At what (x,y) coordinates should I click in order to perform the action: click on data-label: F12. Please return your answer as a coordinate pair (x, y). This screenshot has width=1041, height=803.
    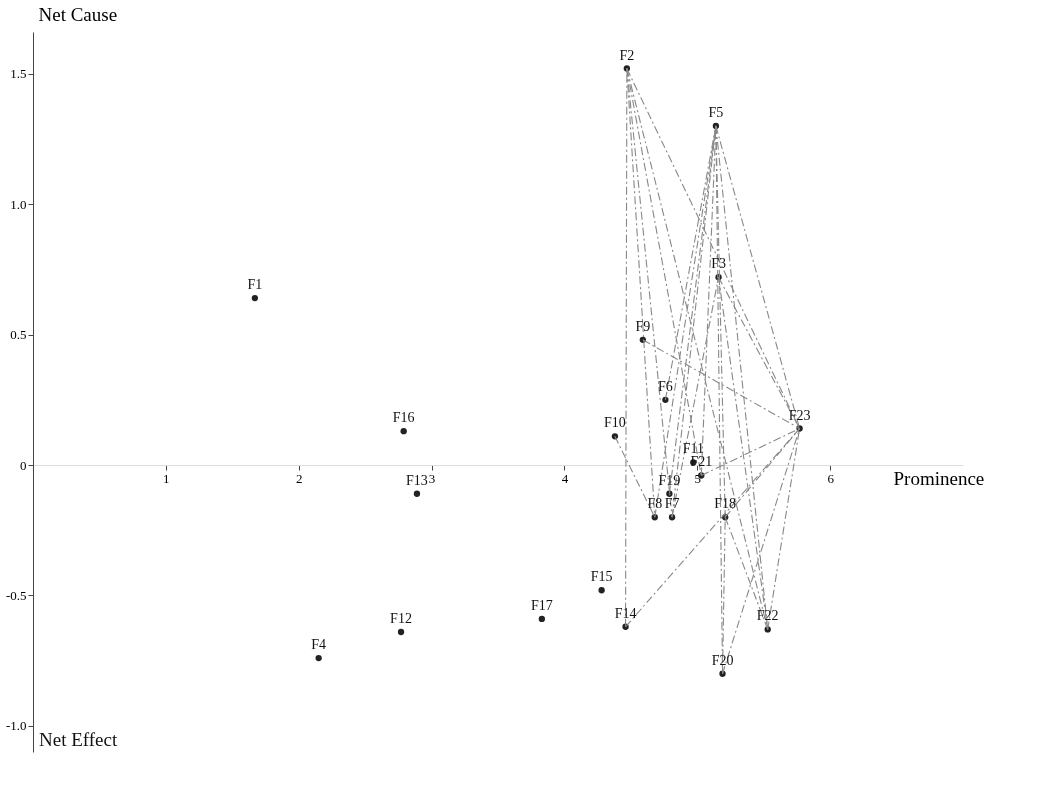
    Looking at the image, I should click on (401, 618).